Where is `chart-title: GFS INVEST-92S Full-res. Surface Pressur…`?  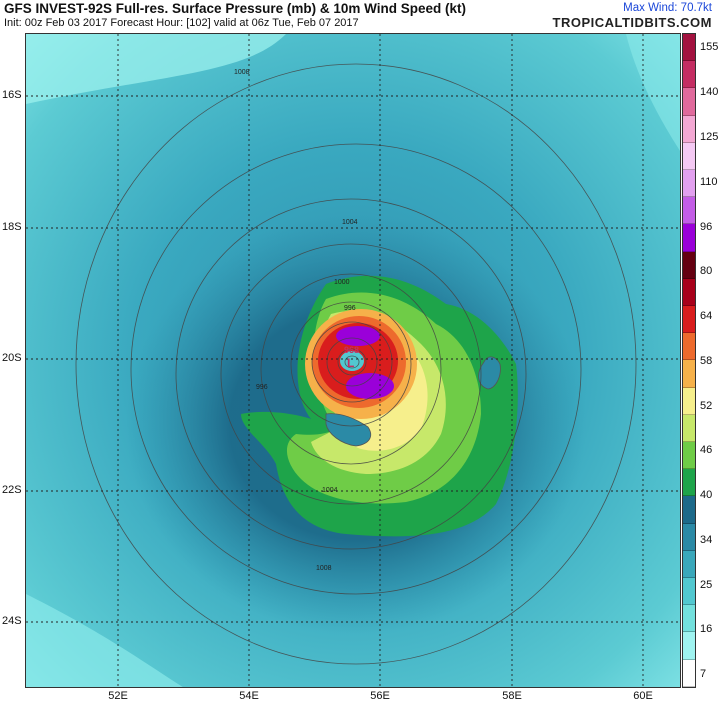 chart-title: GFS INVEST-92S Full-res. Surface Pressur… is located at coordinates (235, 8).